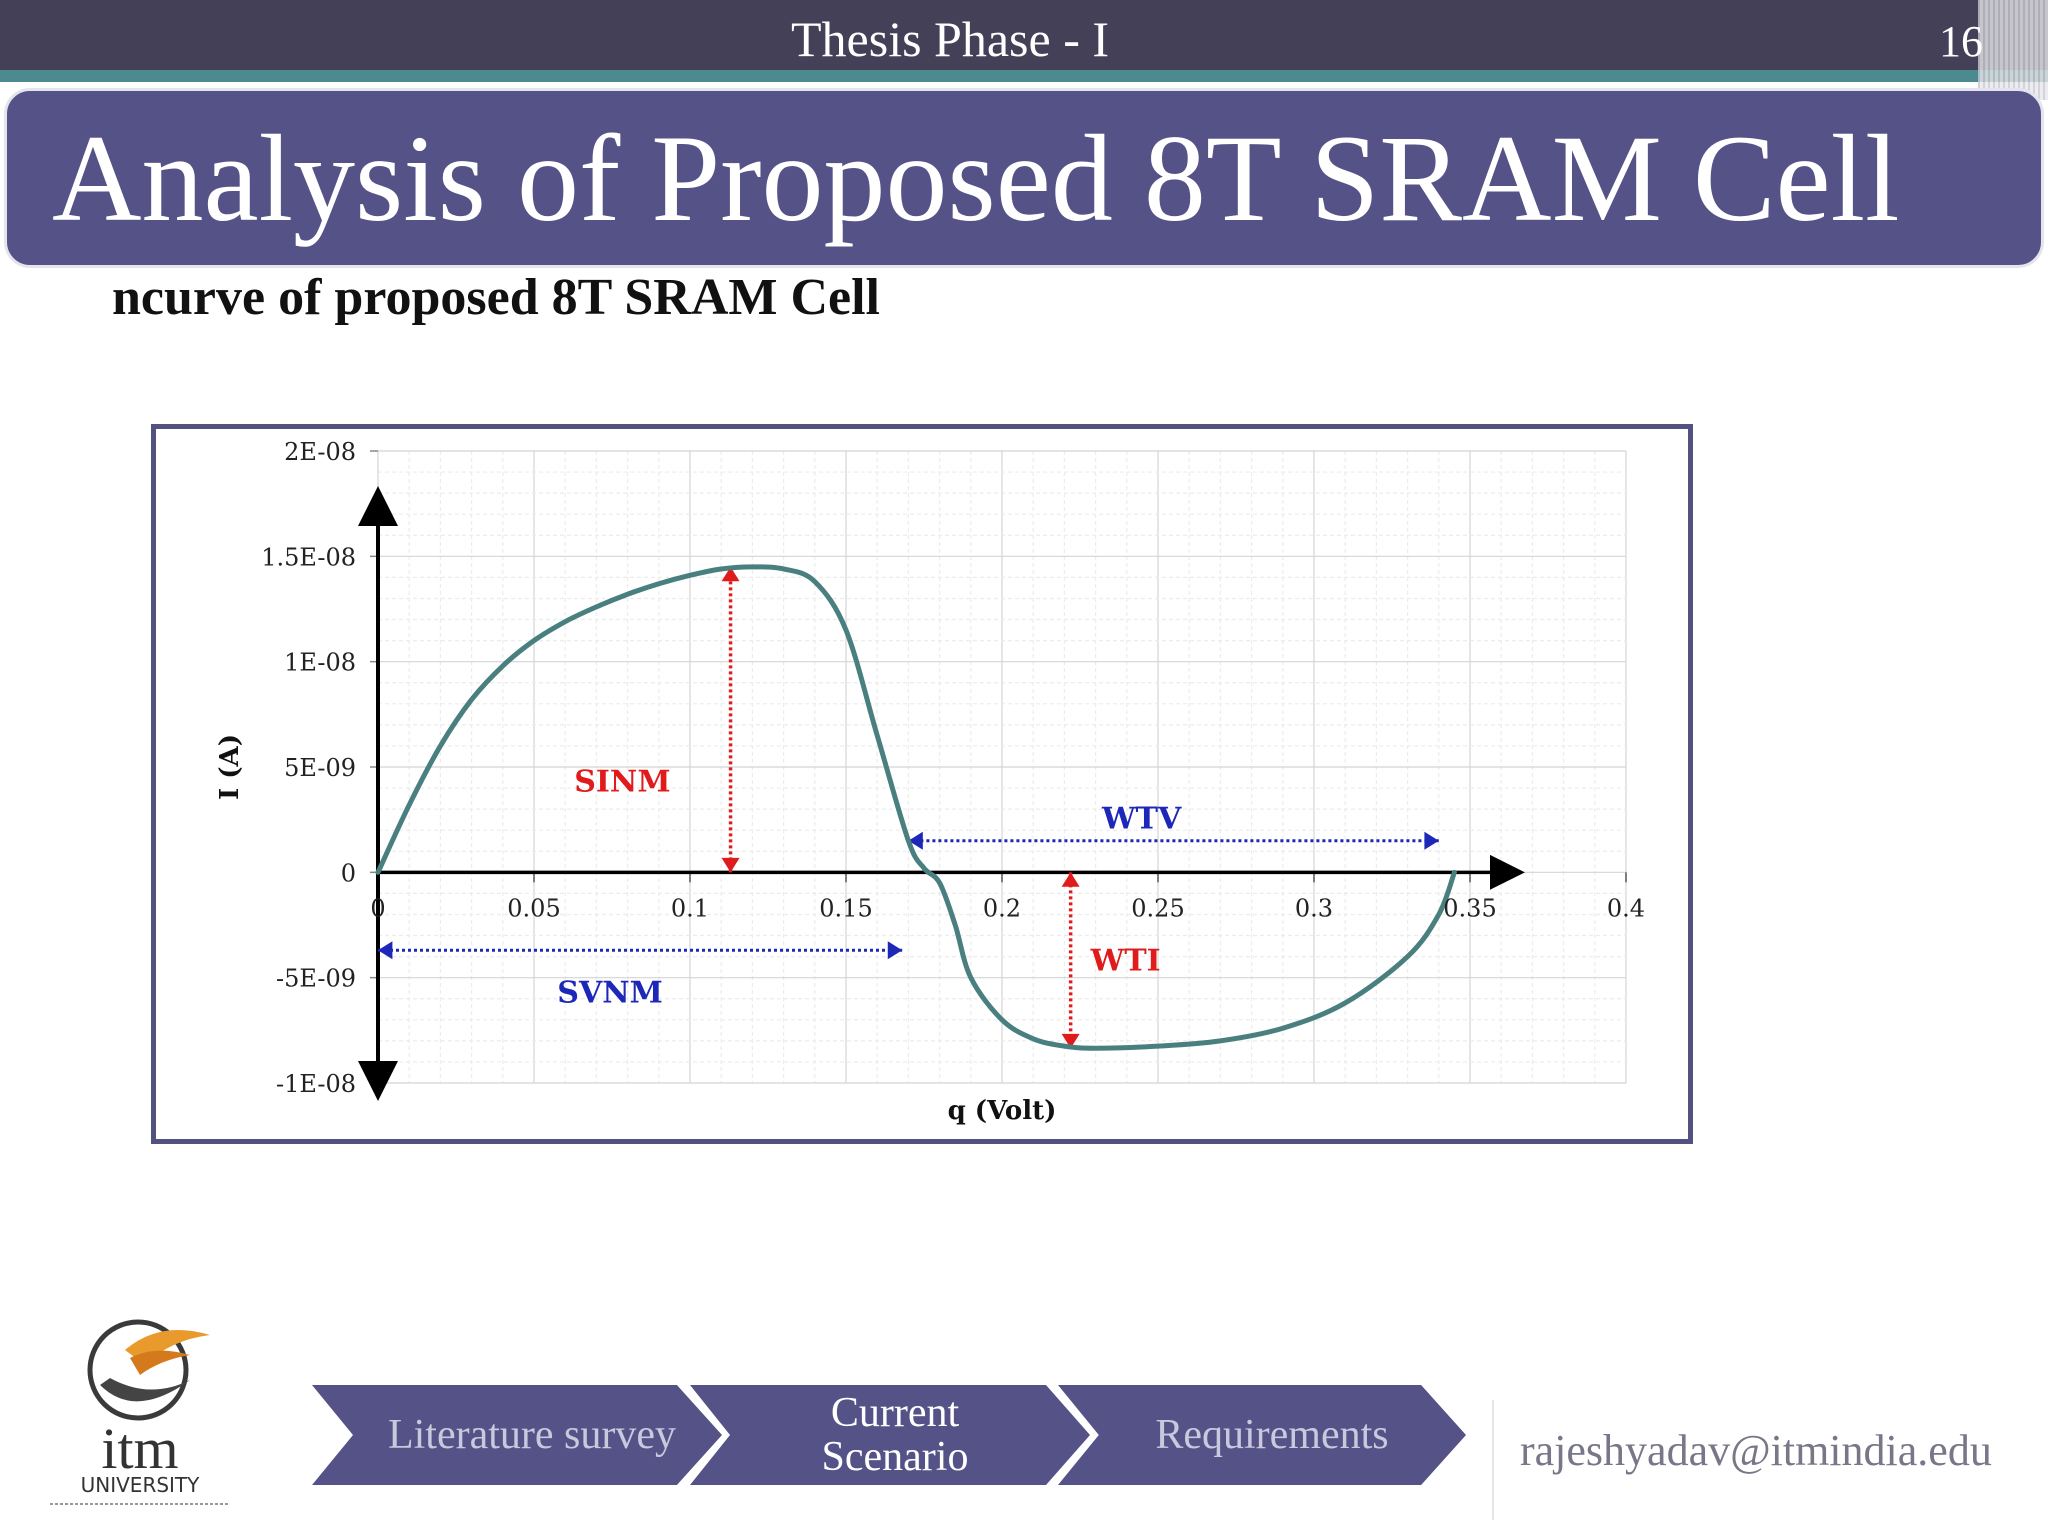  Describe the element at coordinates (1002, 1111) in the screenshot. I see `x-axis-label: q (Volt)` at that location.